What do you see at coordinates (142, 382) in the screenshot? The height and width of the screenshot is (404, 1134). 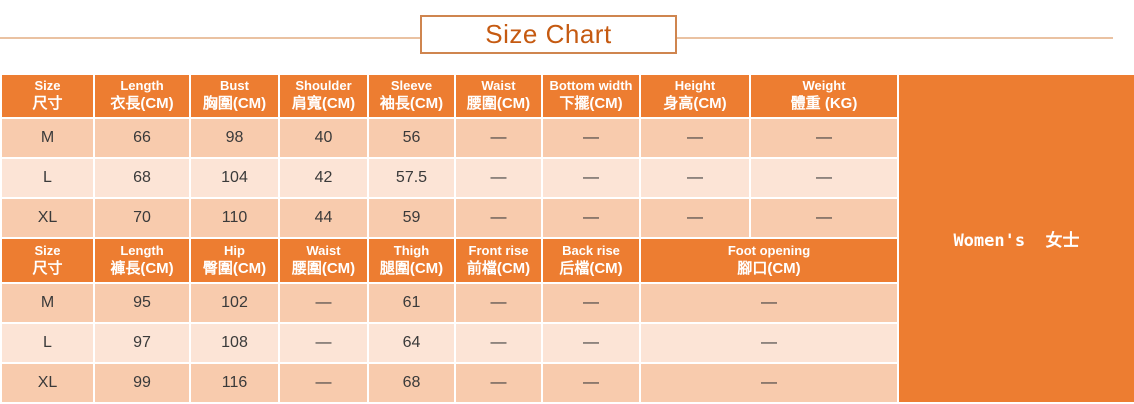 I see `table-cell: 99` at bounding box center [142, 382].